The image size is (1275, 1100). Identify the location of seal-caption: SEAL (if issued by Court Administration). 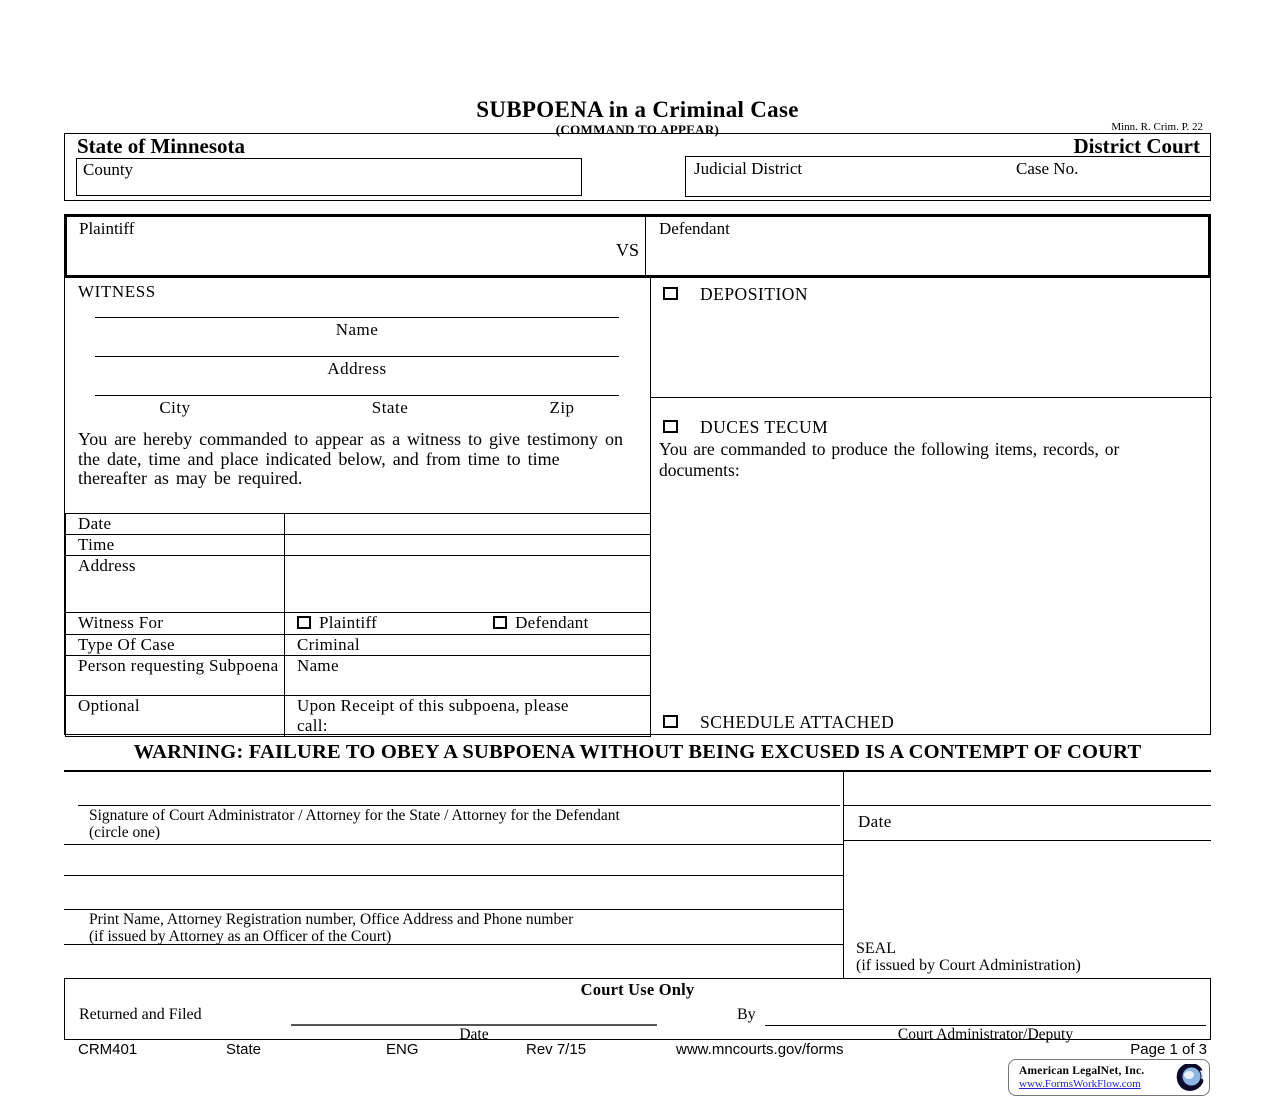
(968, 957).